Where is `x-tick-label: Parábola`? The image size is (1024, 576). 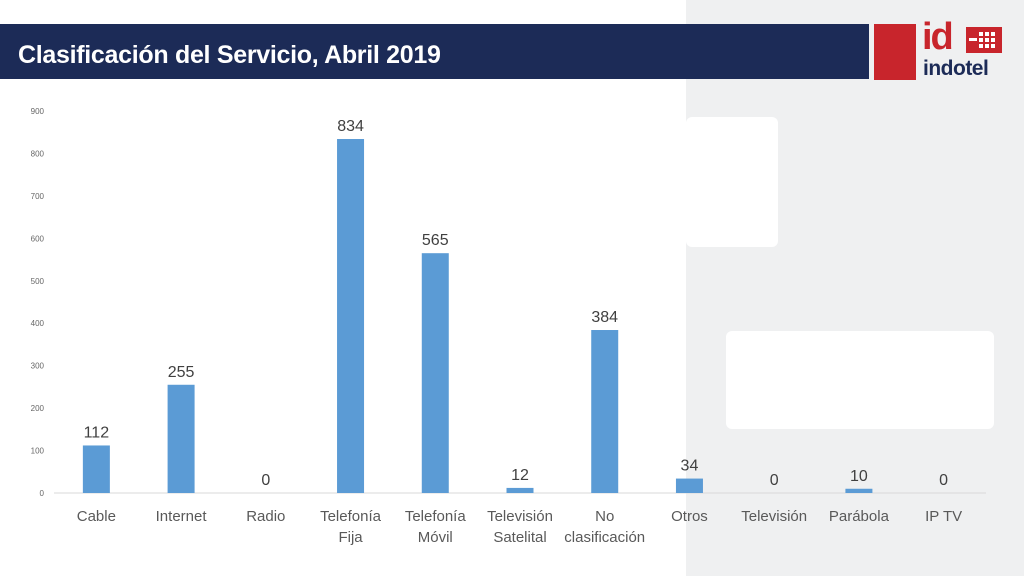 x-tick-label: Parábola is located at coordinates (859, 516).